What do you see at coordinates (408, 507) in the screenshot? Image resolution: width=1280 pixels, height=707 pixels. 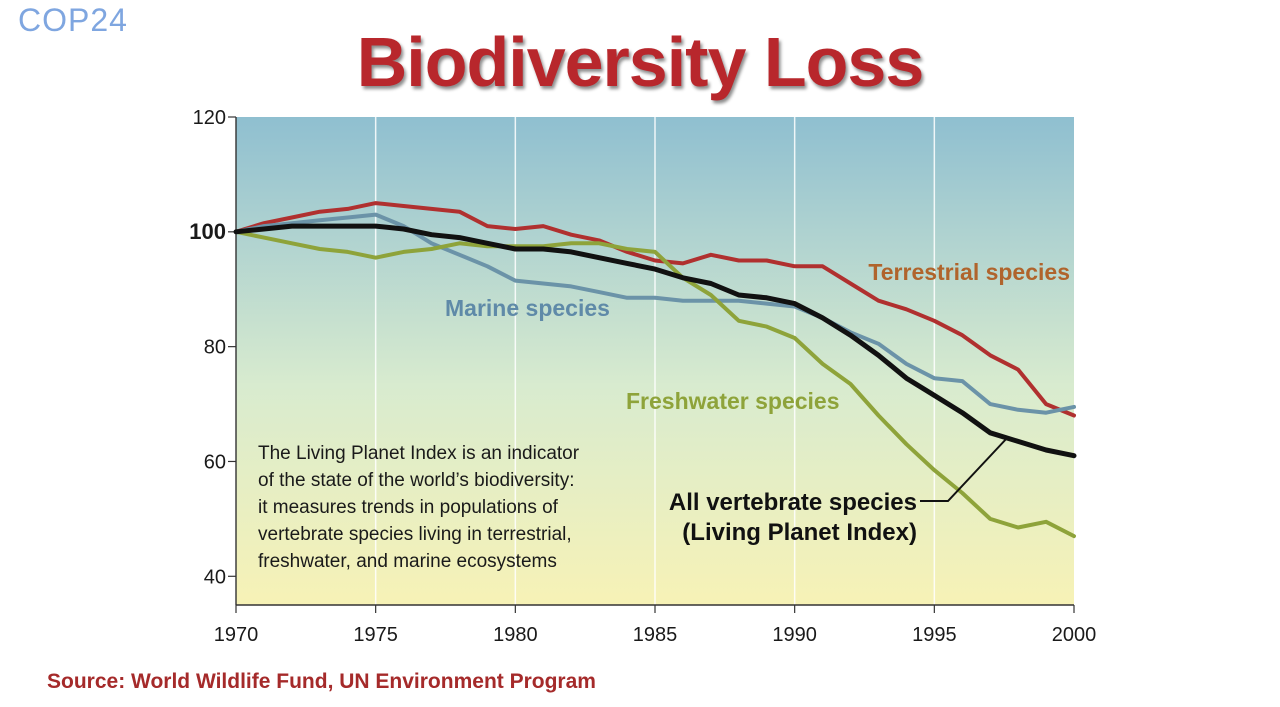 I see `note-line: it measures trends in populations of` at bounding box center [408, 507].